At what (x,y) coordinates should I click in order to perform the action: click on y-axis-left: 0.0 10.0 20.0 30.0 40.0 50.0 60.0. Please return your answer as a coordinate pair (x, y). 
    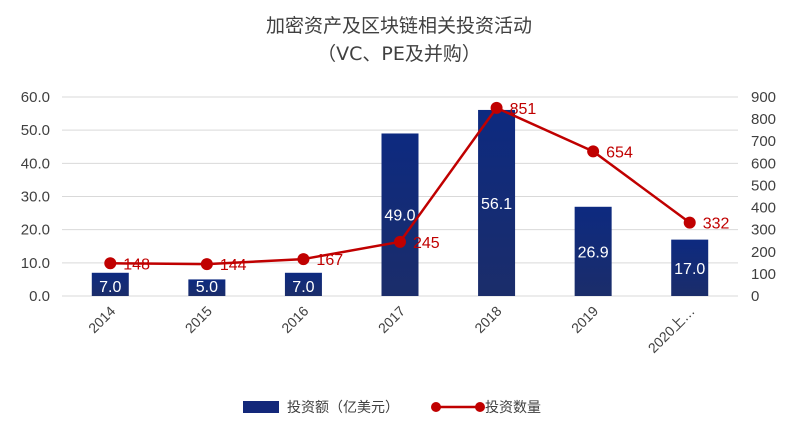
    Looking at the image, I should click on (35, 197).